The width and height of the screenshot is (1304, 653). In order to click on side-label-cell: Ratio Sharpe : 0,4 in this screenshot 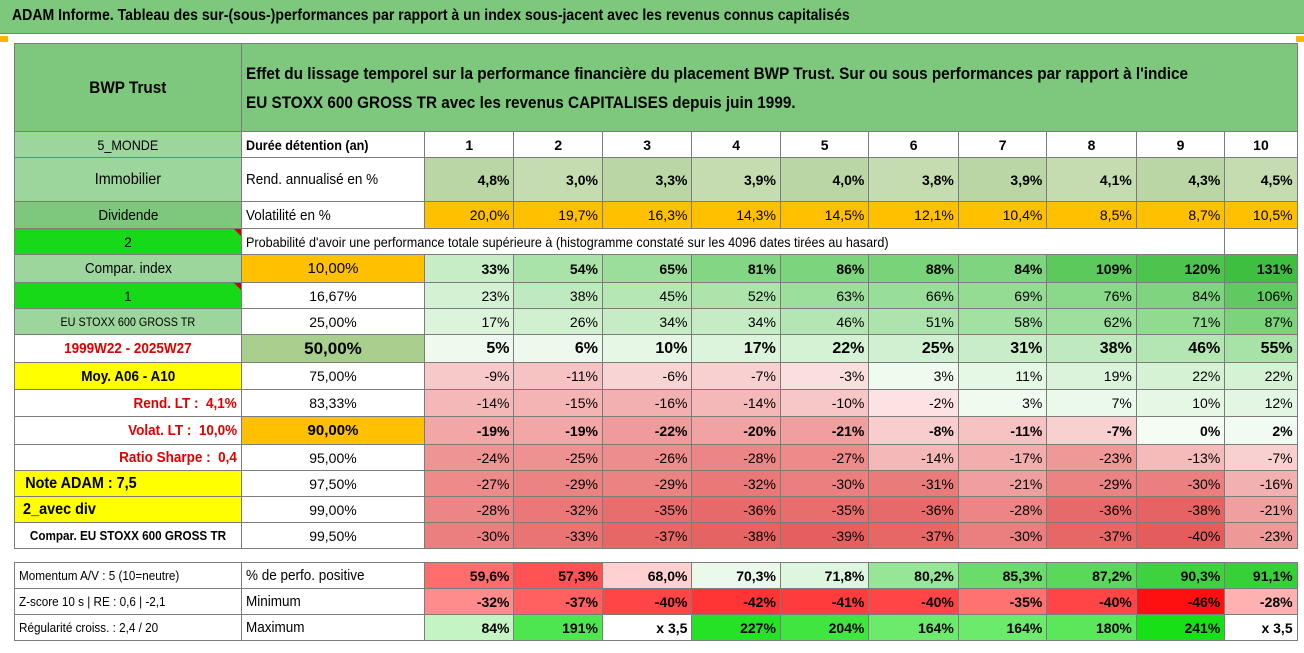, I will do `click(128, 457)`.